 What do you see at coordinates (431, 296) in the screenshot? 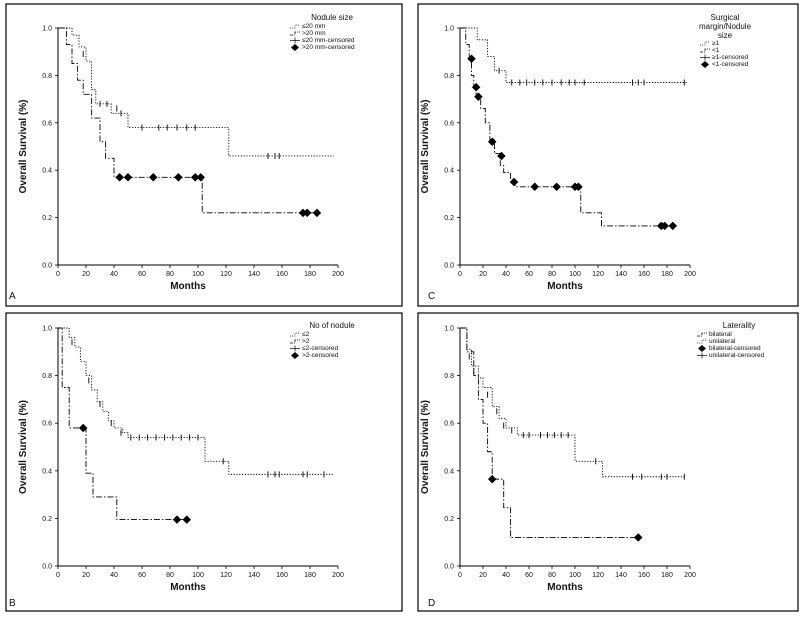
I see `panel-label: C` at bounding box center [431, 296].